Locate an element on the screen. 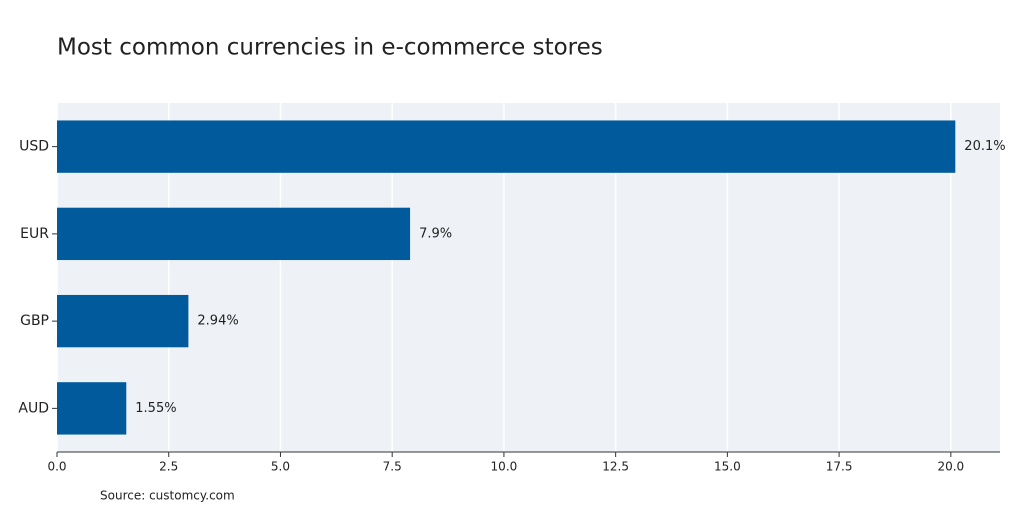 This screenshot has height=512, width=1024. x-tick-label: 2.5 is located at coordinates (168, 467).